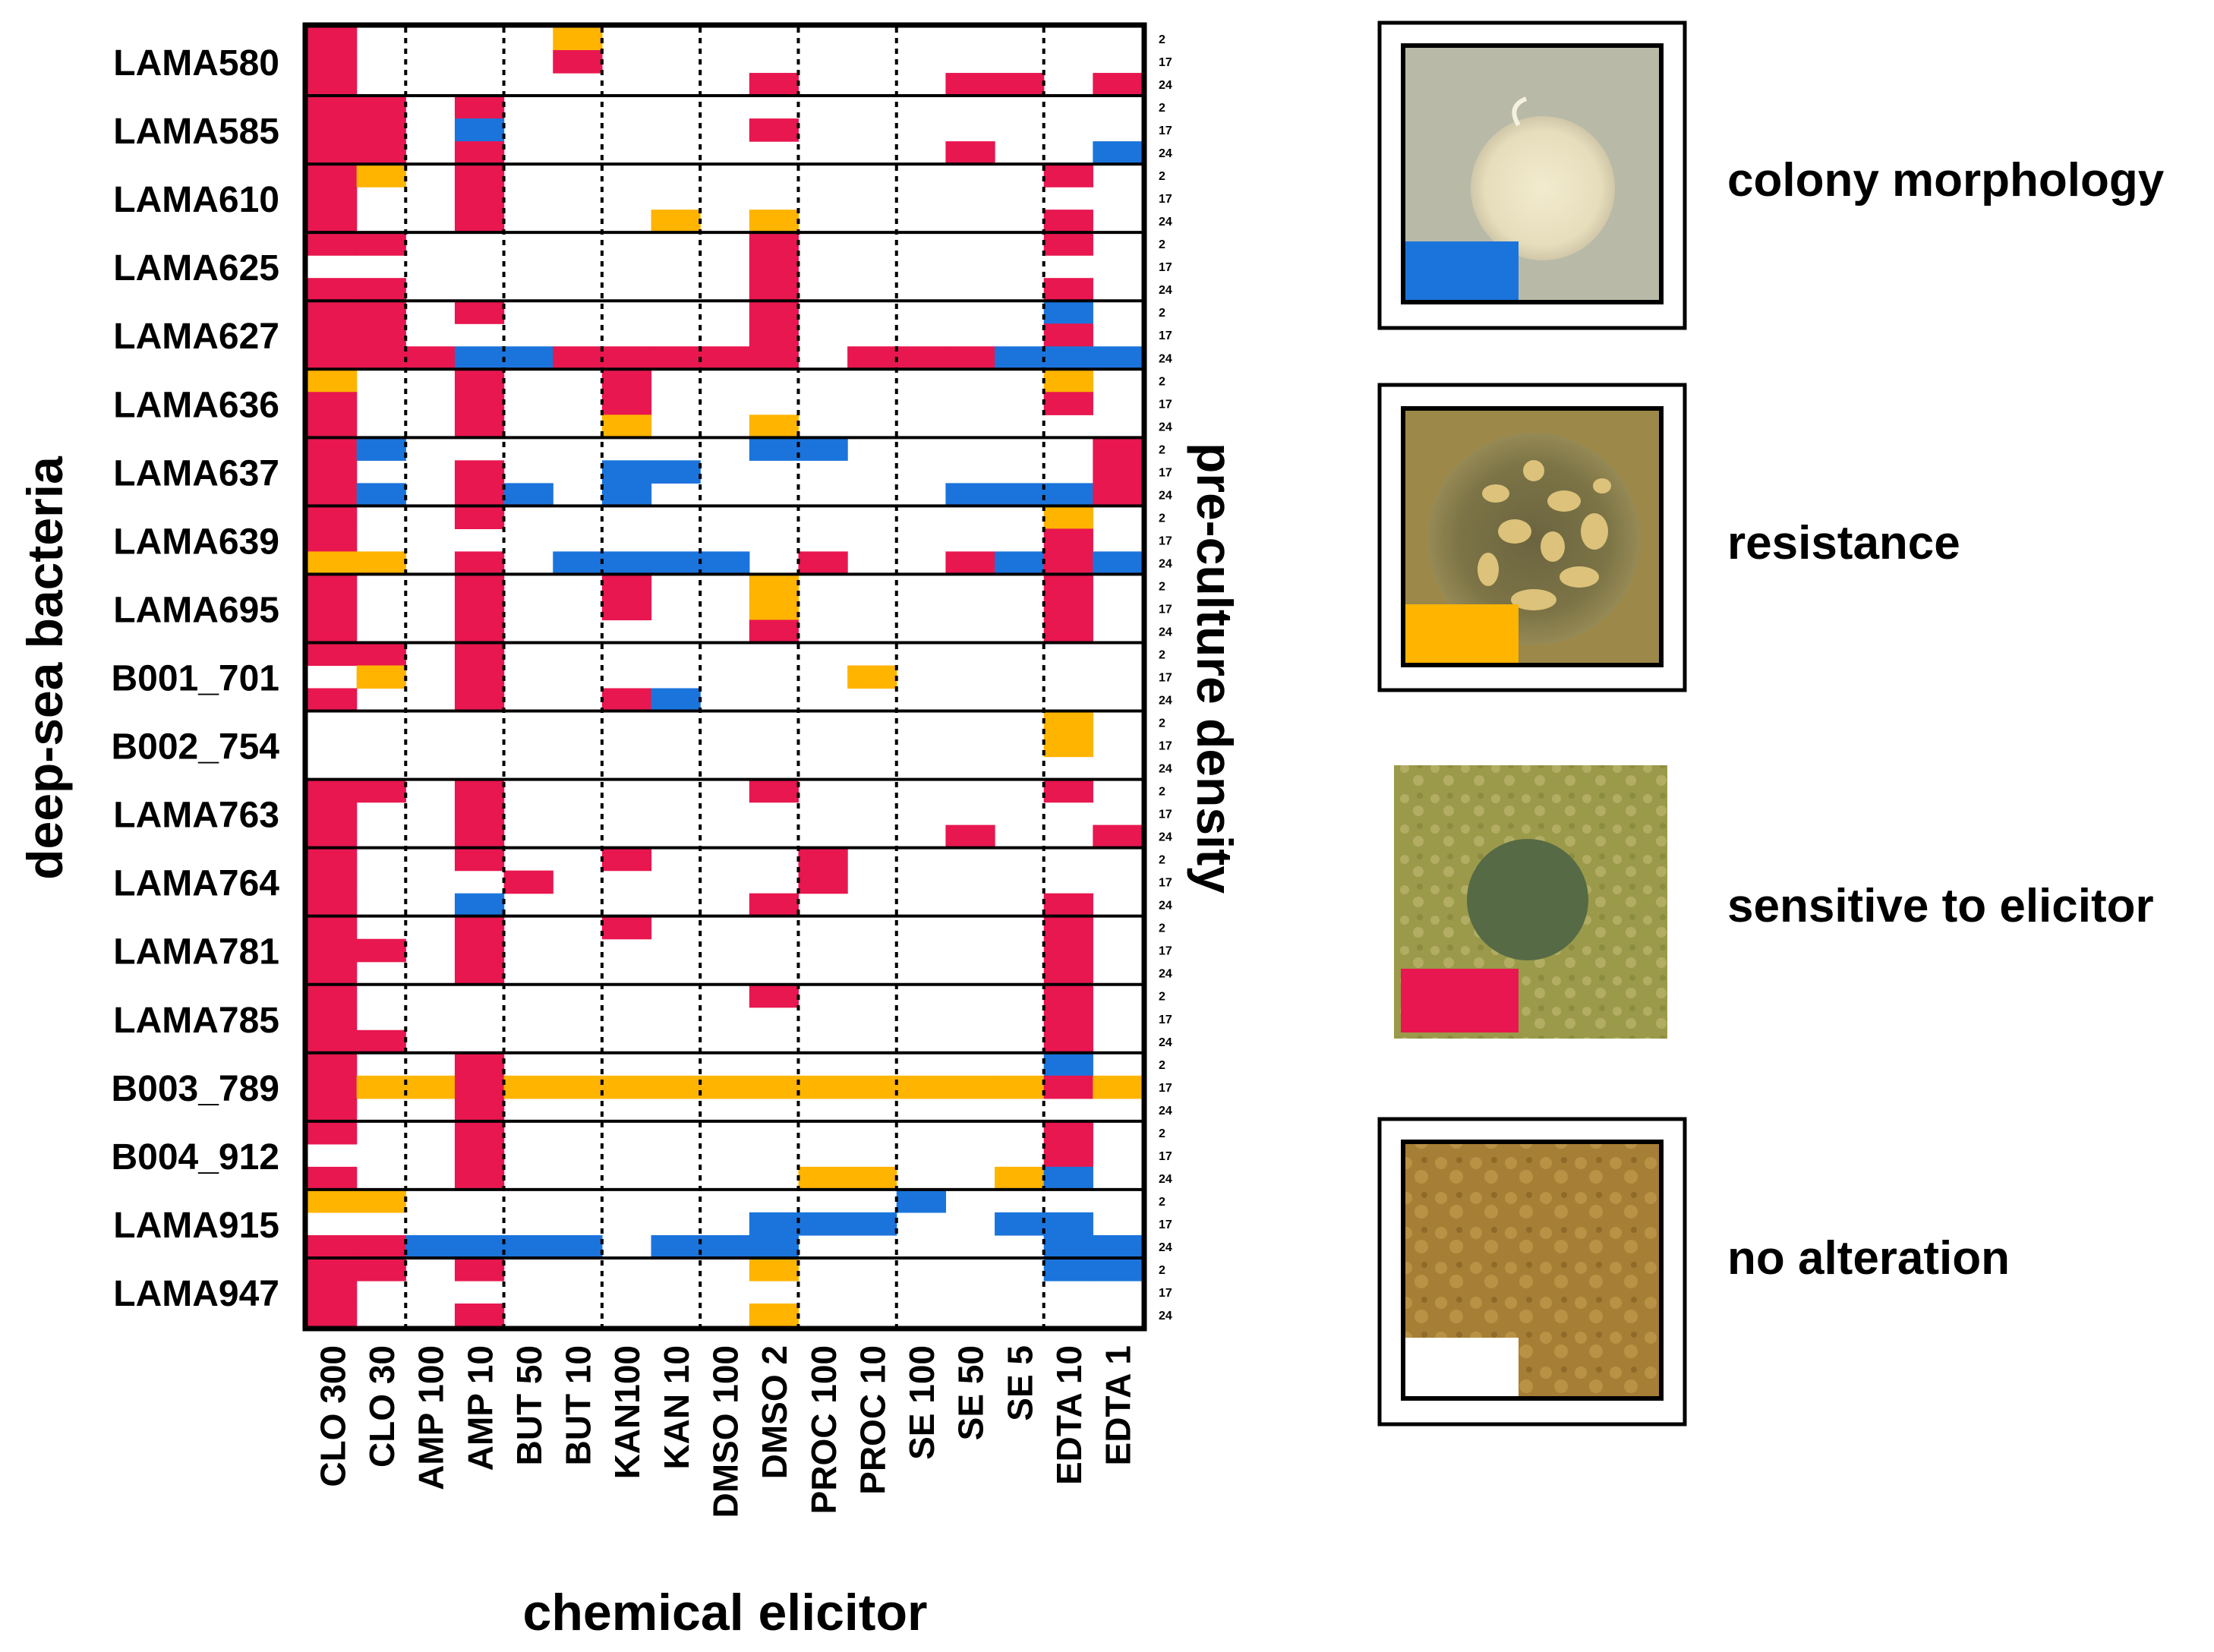 The image size is (2214, 1652). I want to click on inhibition-halo, so click(1533, 539).